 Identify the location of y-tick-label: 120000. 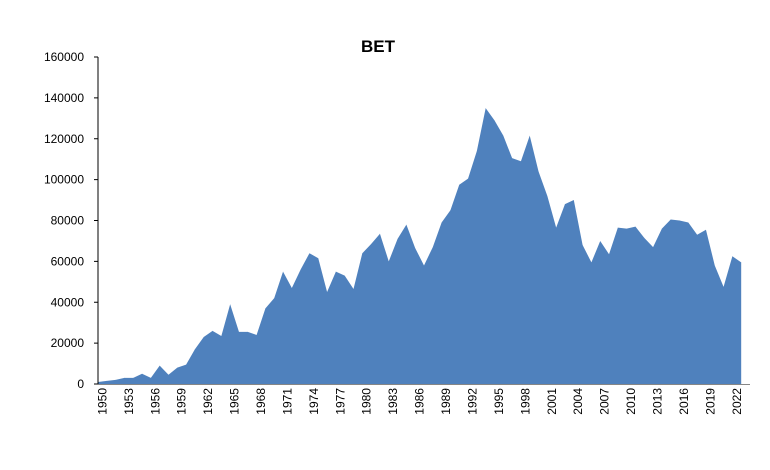
(64, 139).